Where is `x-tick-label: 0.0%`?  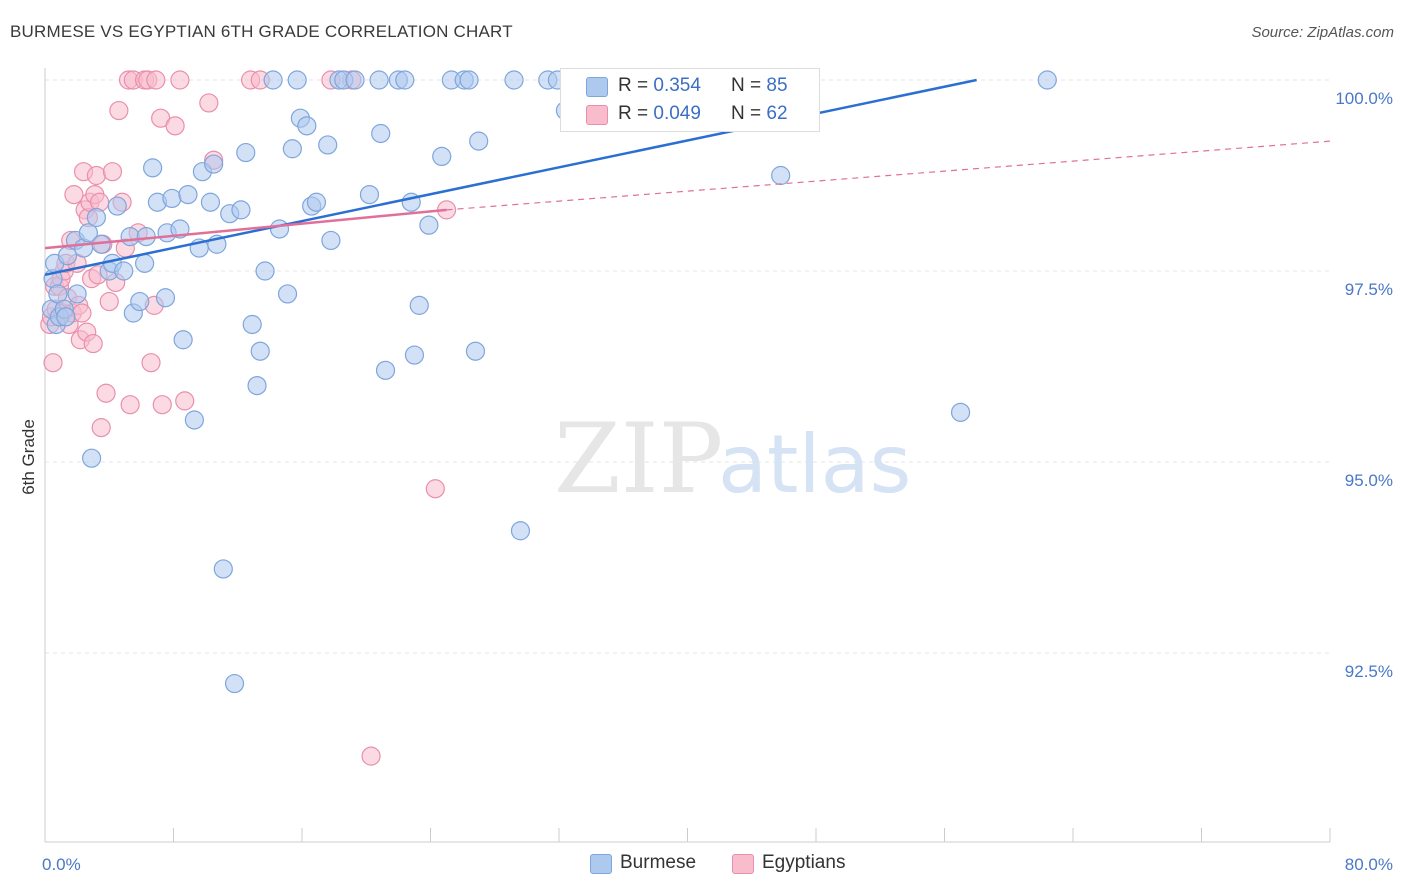 x-tick-label: 0.0% is located at coordinates (61, 864).